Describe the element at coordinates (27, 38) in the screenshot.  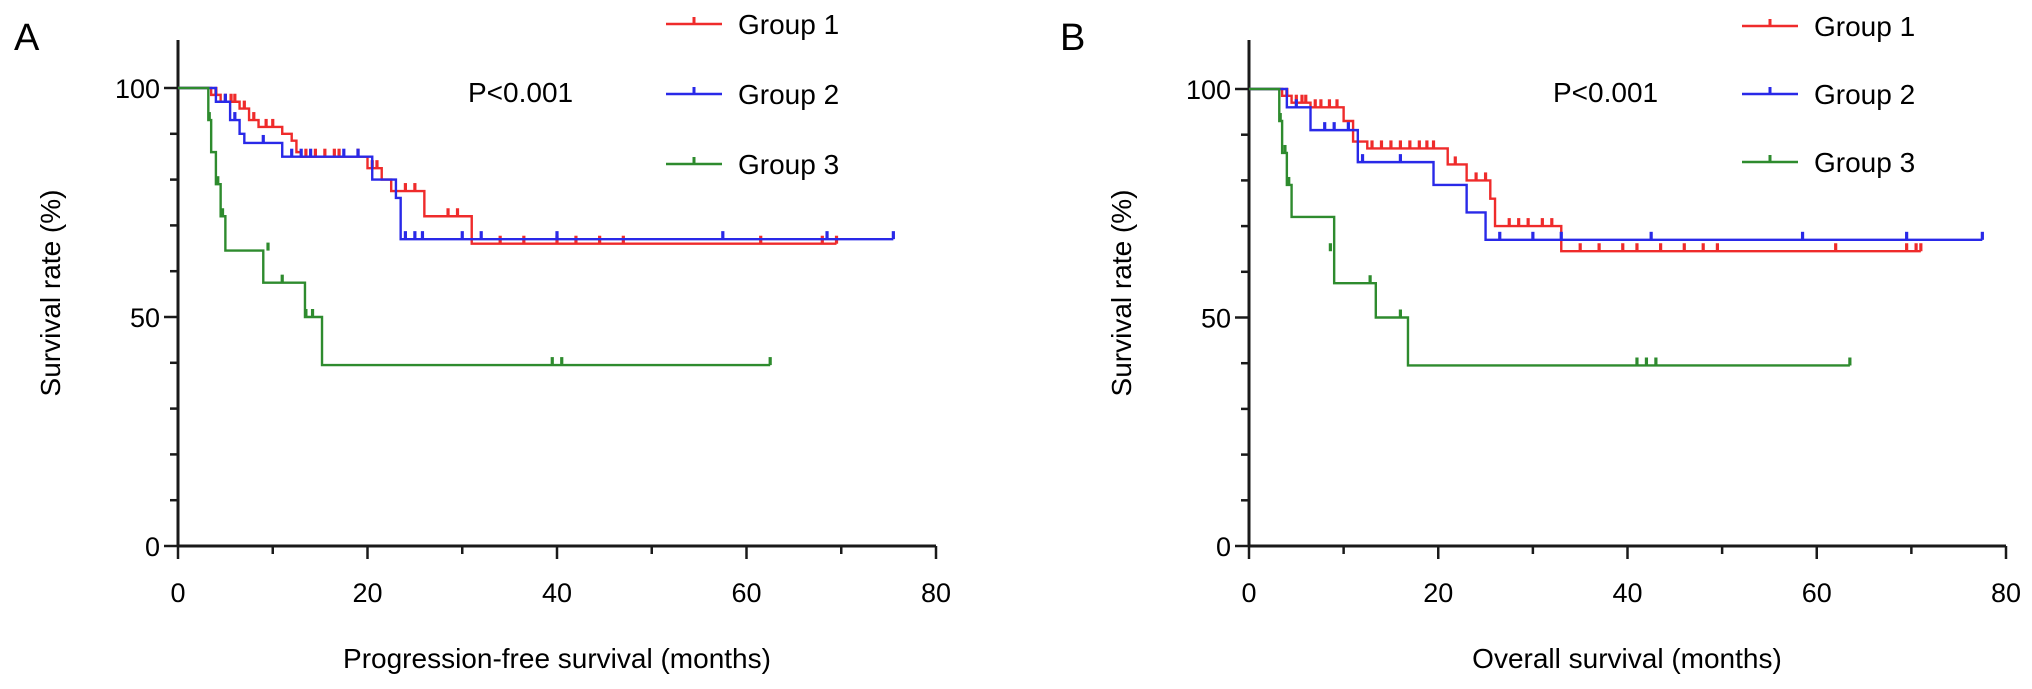
I see `panel-label: A` at that location.